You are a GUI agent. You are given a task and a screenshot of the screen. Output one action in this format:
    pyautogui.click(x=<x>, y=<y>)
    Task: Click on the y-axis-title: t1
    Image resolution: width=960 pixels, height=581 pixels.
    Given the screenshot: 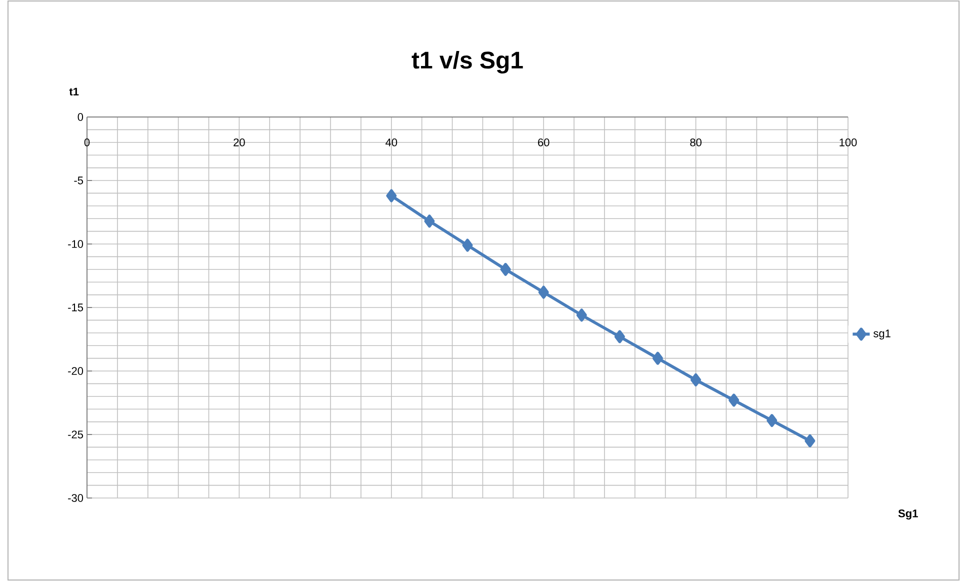 What is the action you would take?
    pyautogui.click(x=74, y=92)
    